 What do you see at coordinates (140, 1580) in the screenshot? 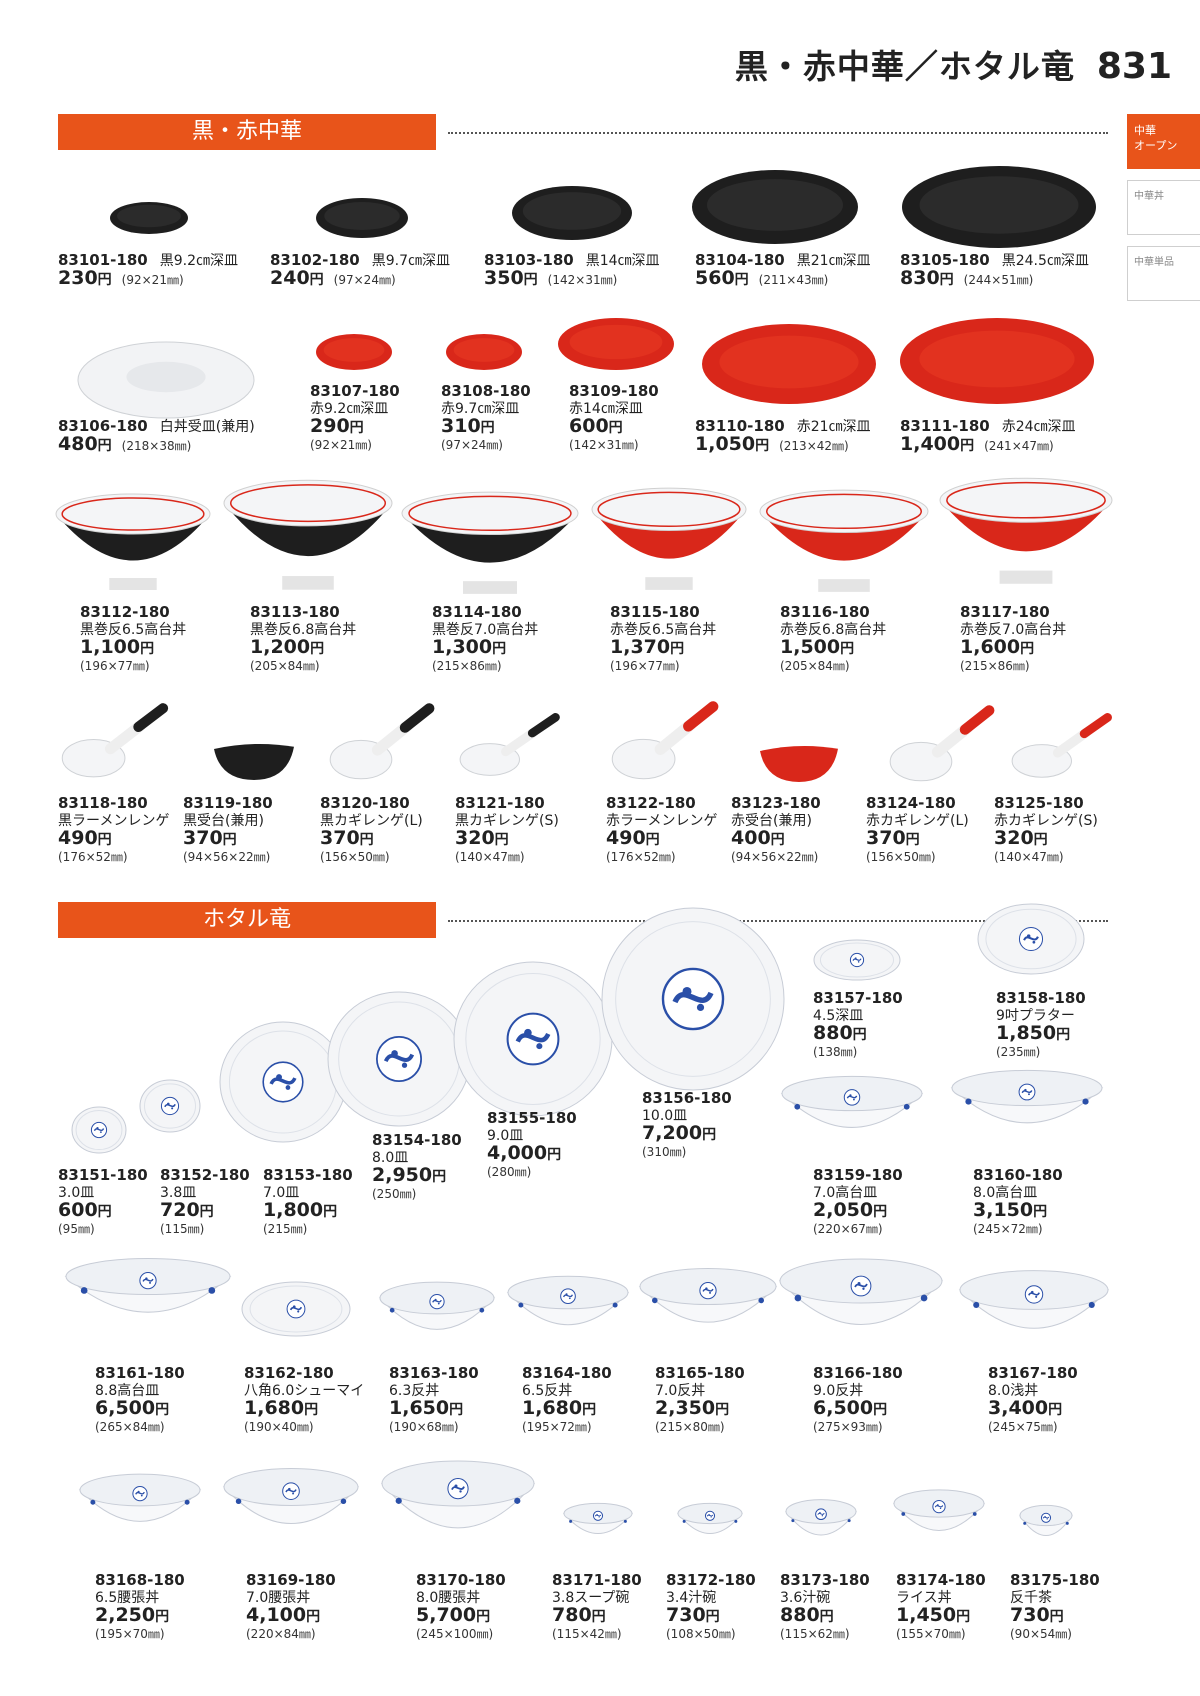
I see `product-code: 83168-180` at bounding box center [140, 1580].